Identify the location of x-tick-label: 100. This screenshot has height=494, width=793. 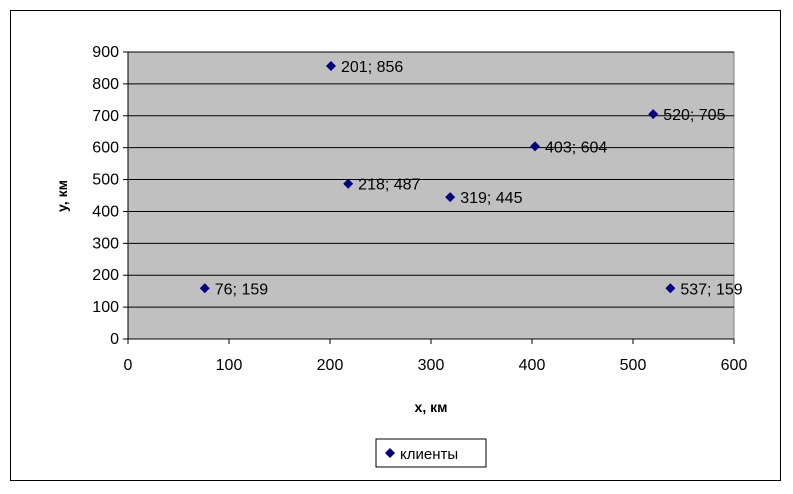
(229, 365).